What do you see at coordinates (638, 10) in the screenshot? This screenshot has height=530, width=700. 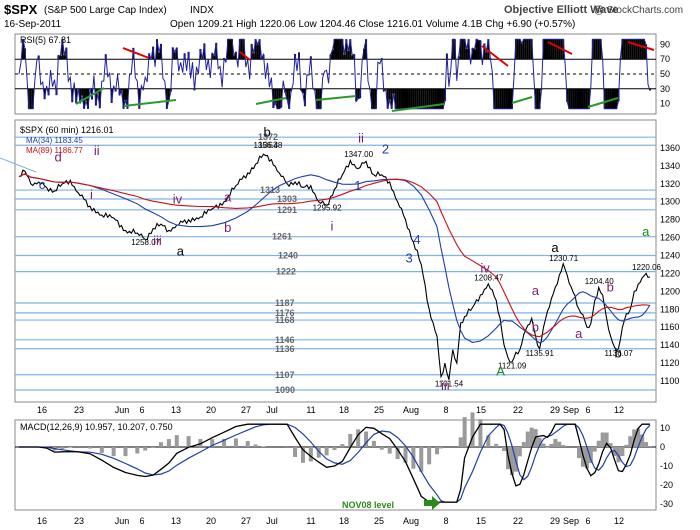 I see `chart-credit: @ StockCharts.com` at bounding box center [638, 10].